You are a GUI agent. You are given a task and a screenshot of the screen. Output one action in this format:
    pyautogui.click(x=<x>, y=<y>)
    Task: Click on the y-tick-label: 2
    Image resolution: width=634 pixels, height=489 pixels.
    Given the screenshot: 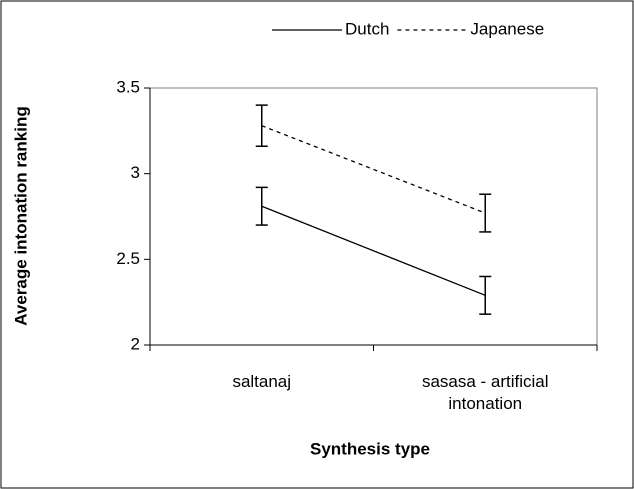 What is the action you would take?
    pyautogui.click(x=135, y=343)
    